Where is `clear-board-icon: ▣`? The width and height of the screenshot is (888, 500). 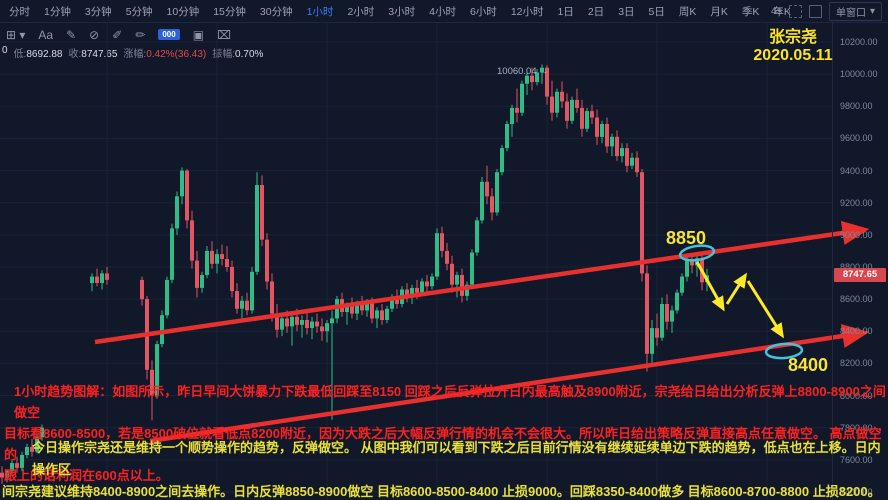 clear-board-icon: ▣ is located at coordinates (198, 34).